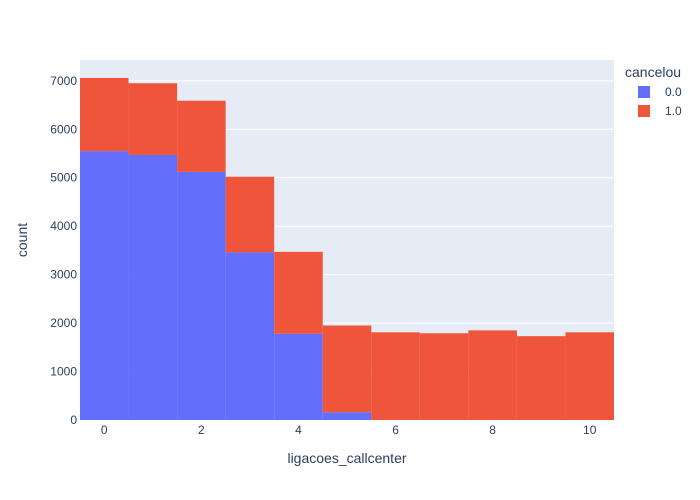  I want to click on x-tick-label: 2, so click(201, 430).